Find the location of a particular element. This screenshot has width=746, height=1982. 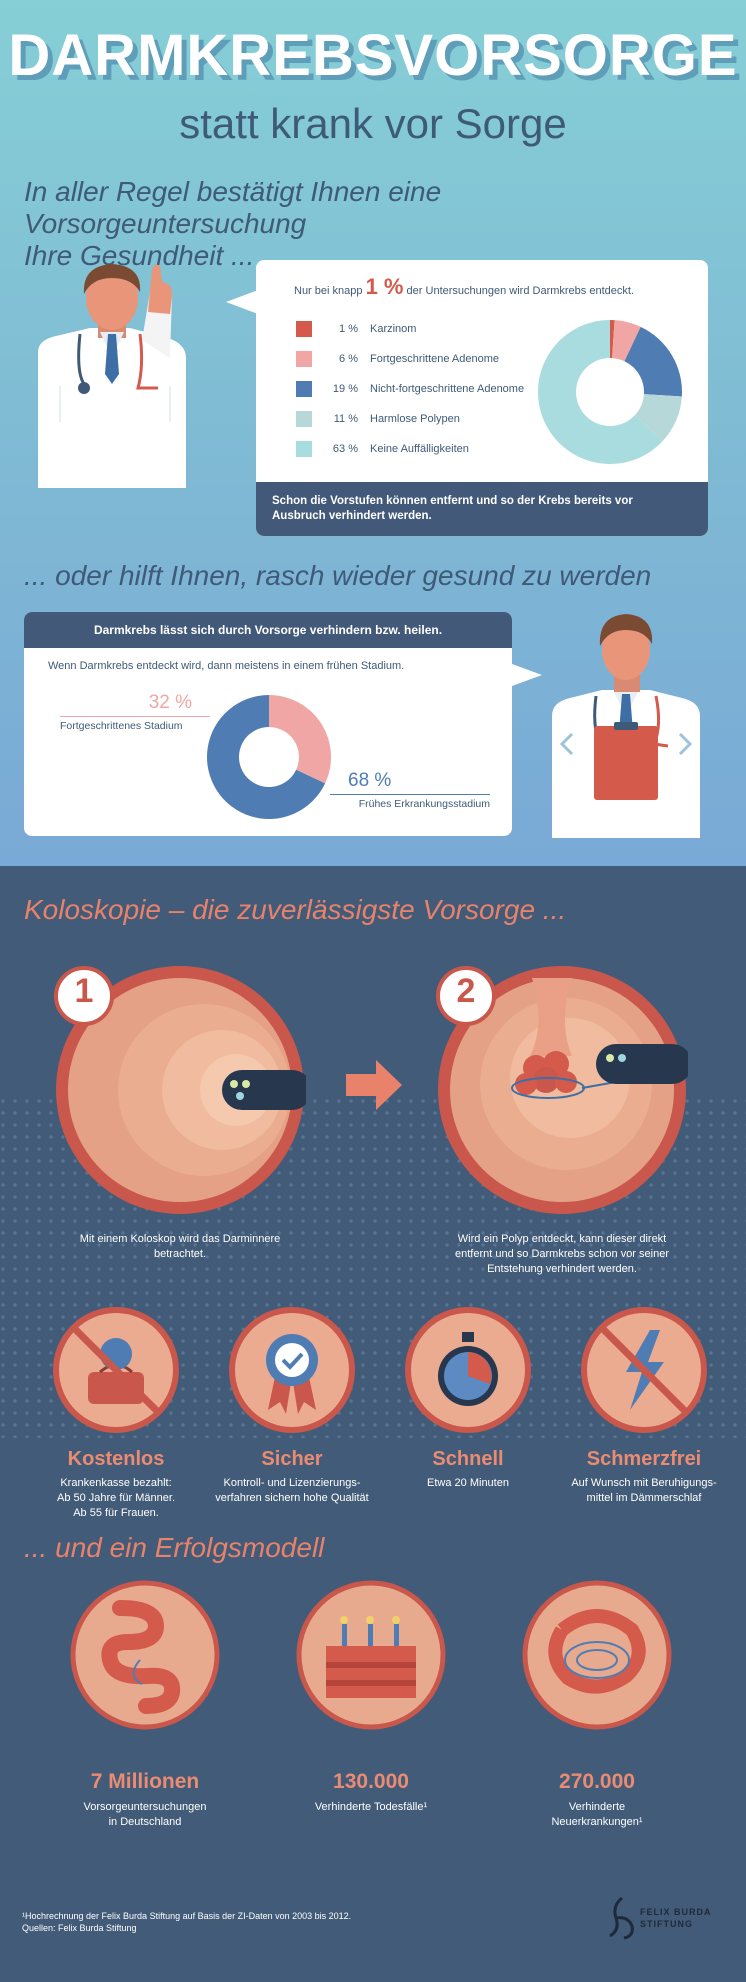

legend-item: 19 % Nicht-fortgeschrittene Adenome is located at coordinates (410, 389).